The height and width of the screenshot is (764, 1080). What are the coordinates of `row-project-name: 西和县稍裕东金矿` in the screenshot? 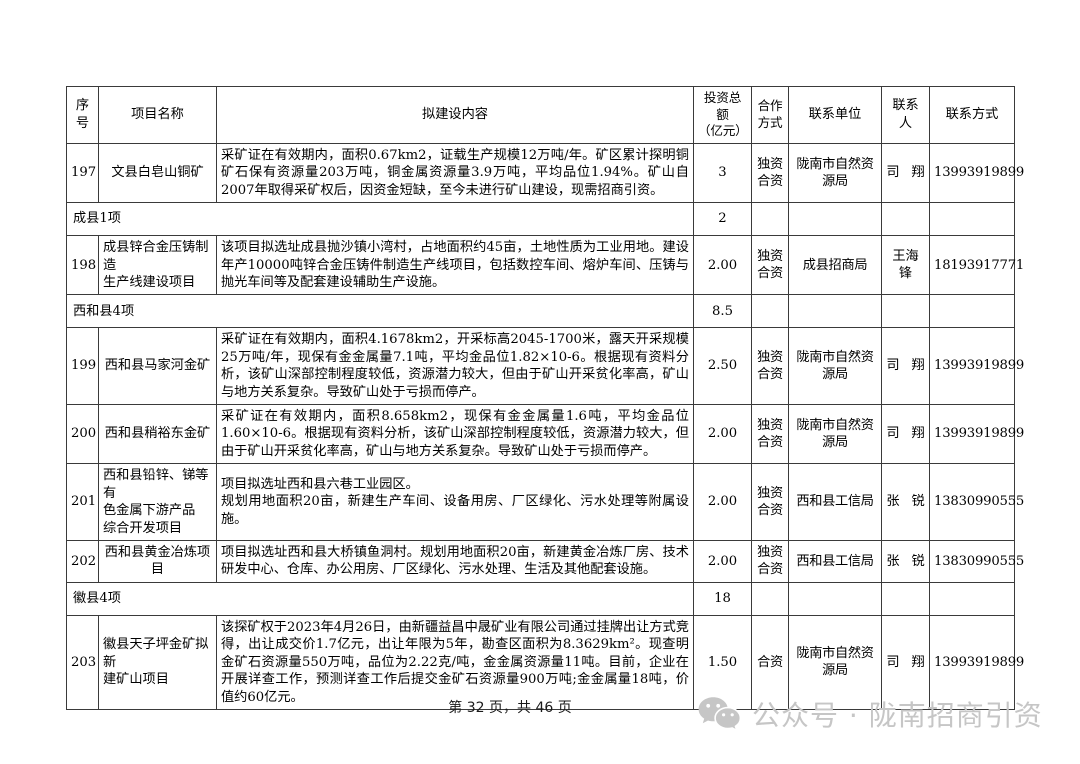 It's located at (157, 434).